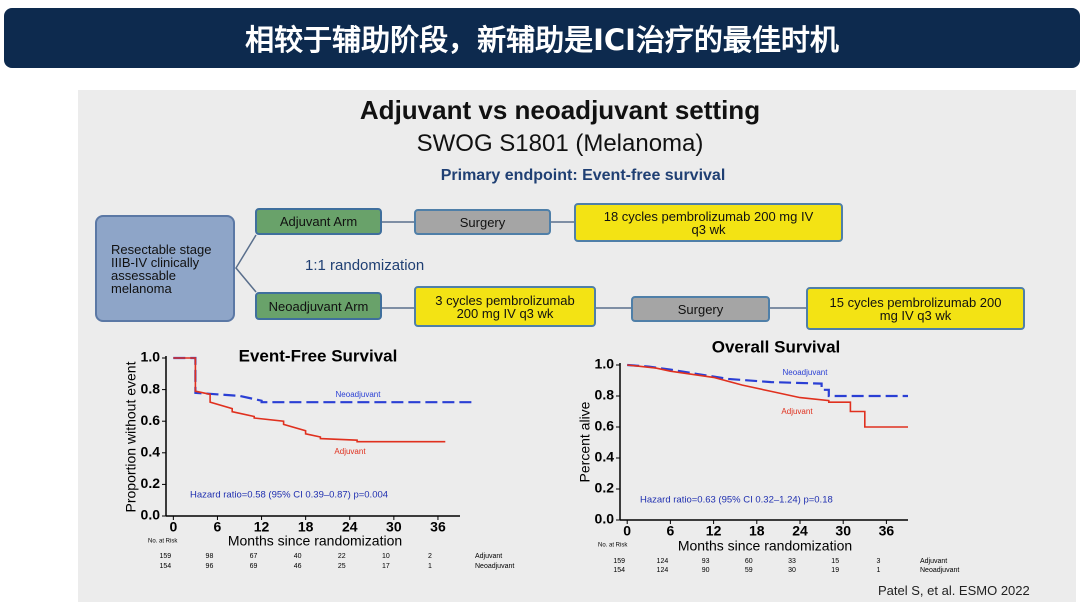 This screenshot has width=1080, height=609. What do you see at coordinates (342, 556) in the screenshot?
I see `at-risk-count: 22` at bounding box center [342, 556].